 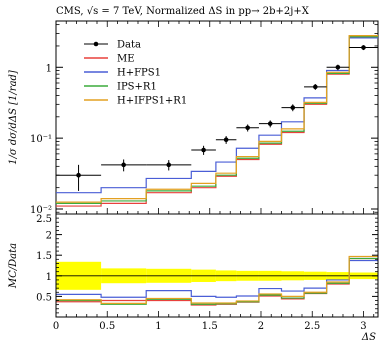 I want to click on legend-entry-h-ifps1-r1: H+IFPS1+R1, so click(x=135, y=101).